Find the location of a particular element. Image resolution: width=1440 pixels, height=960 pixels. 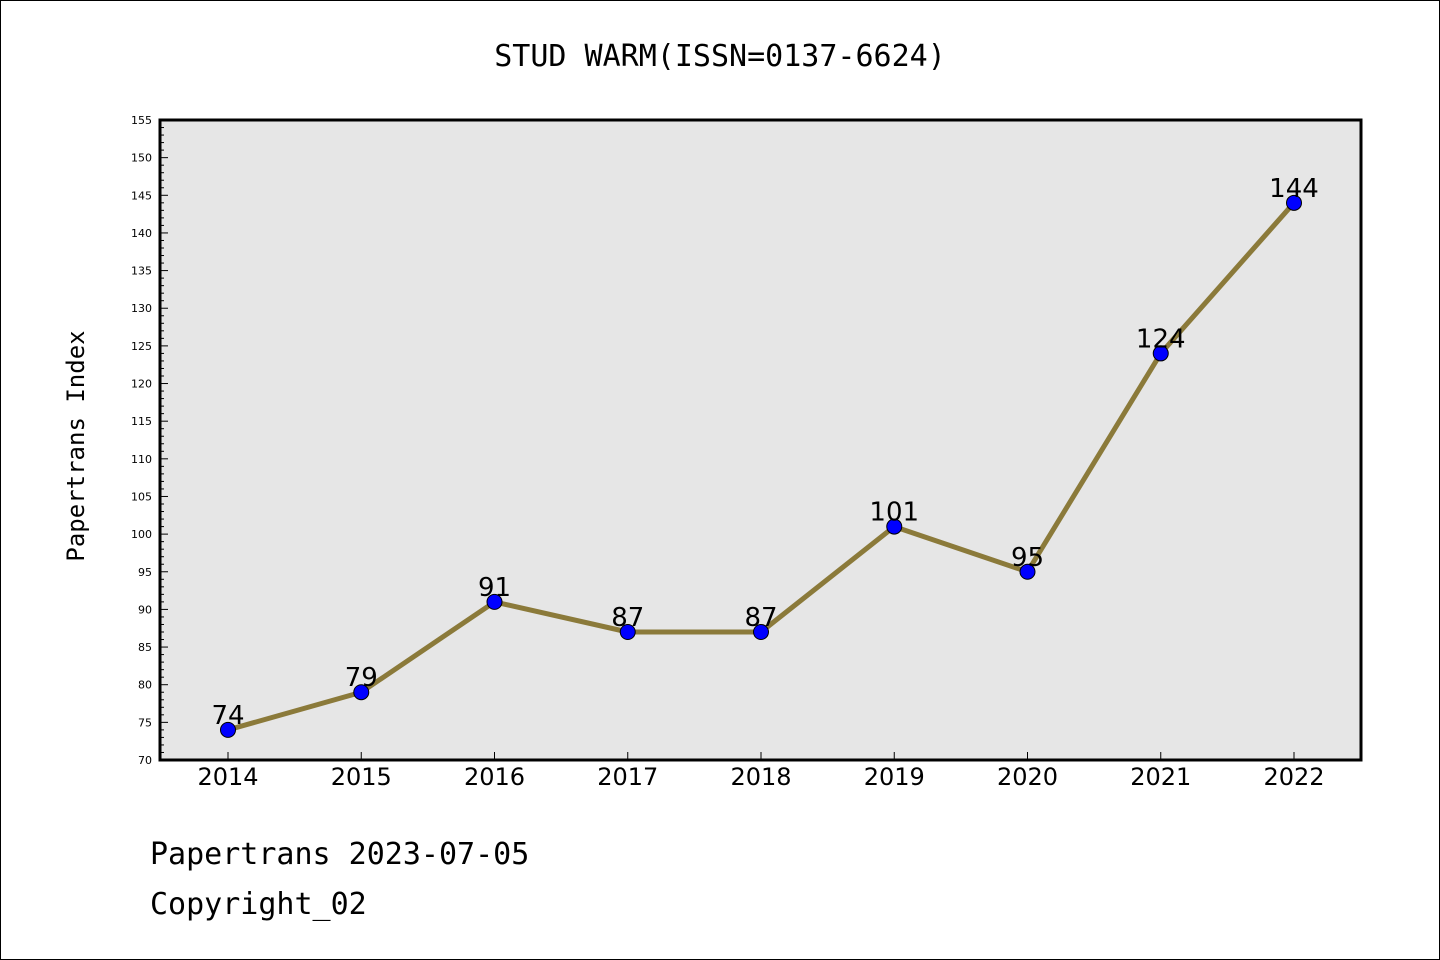

data-label: 101 is located at coordinates (894, 513).